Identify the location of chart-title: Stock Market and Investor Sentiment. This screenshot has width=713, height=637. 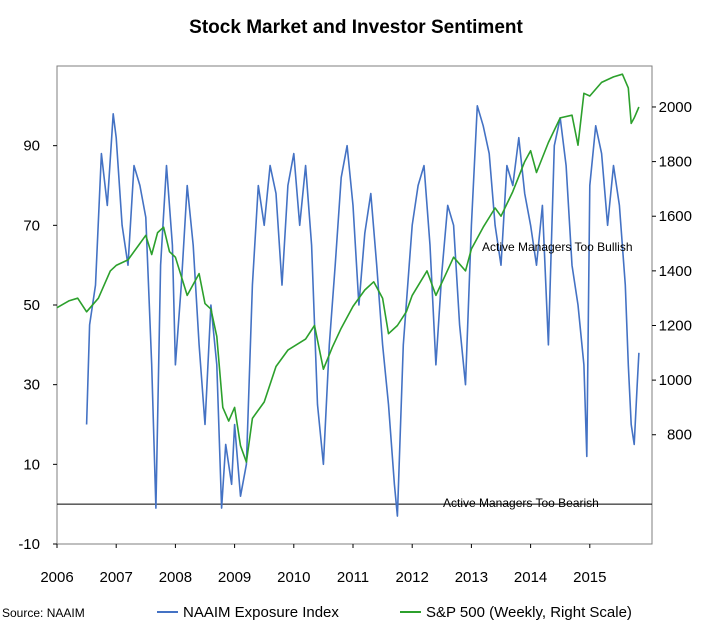
(356, 27).